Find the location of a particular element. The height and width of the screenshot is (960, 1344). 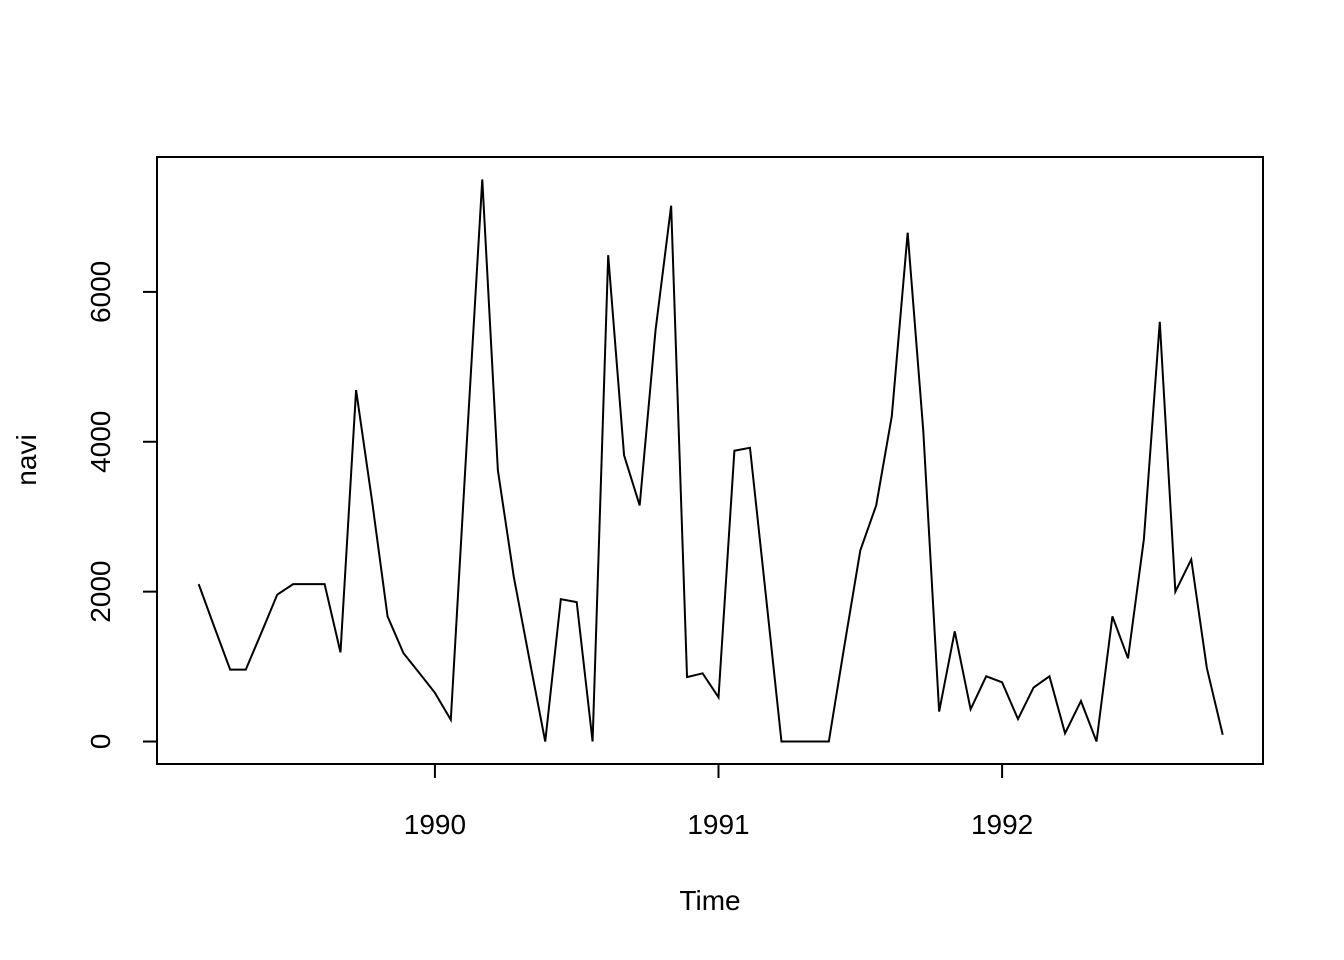

x-axis-label: Time is located at coordinates (709, 900).